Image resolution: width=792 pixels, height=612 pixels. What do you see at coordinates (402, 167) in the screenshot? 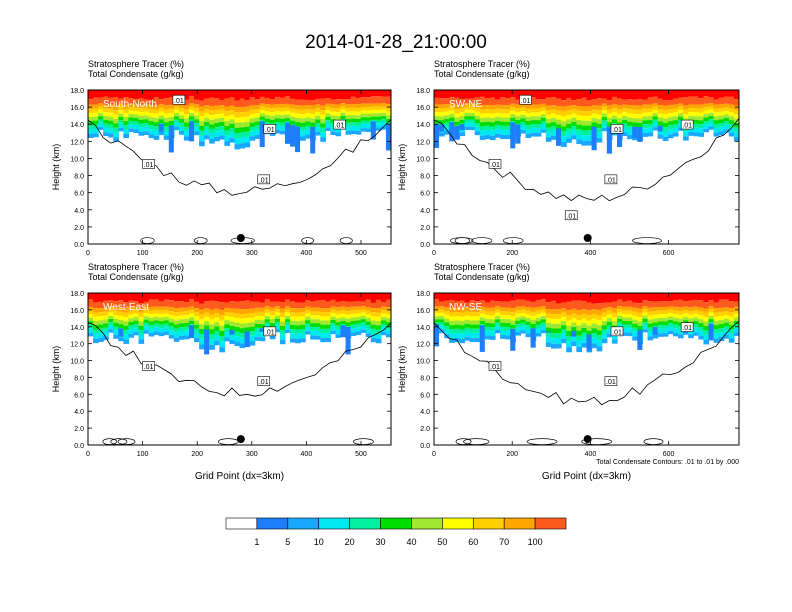
I see `y-axis-label: Height (km)` at bounding box center [402, 167].